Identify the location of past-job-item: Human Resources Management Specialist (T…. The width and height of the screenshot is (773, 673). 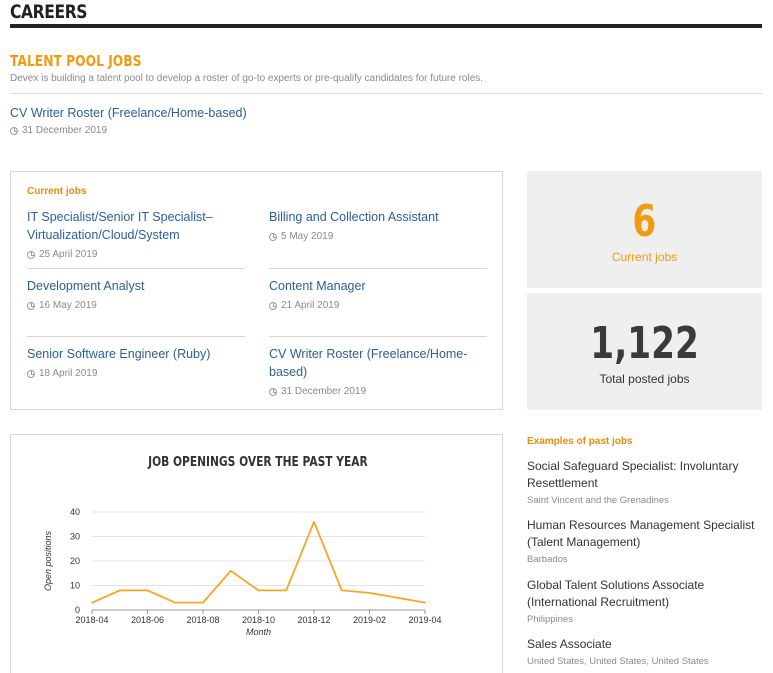
(647, 541).